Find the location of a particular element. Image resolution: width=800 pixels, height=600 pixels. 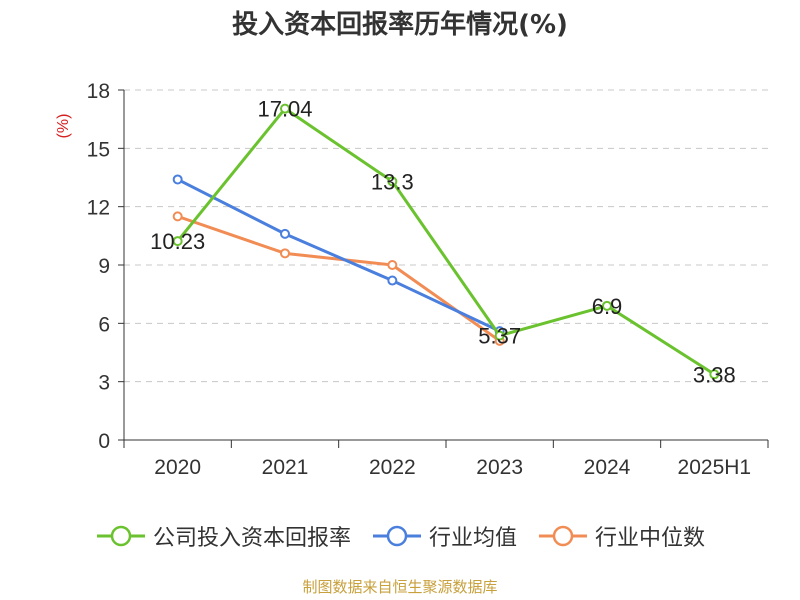

data-label: 5.37 is located at coordinates (499, 336).